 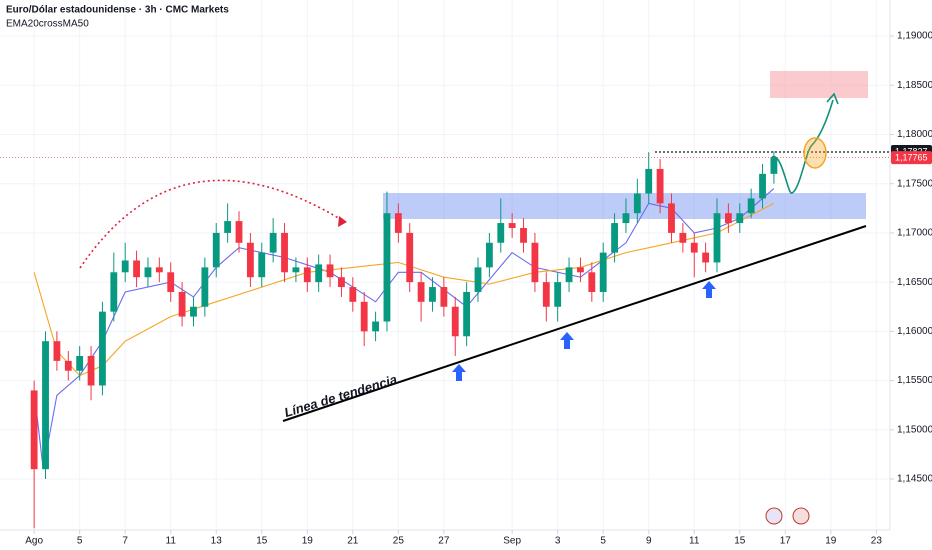 I want to click on event-icons, so click(x=787, y=516).